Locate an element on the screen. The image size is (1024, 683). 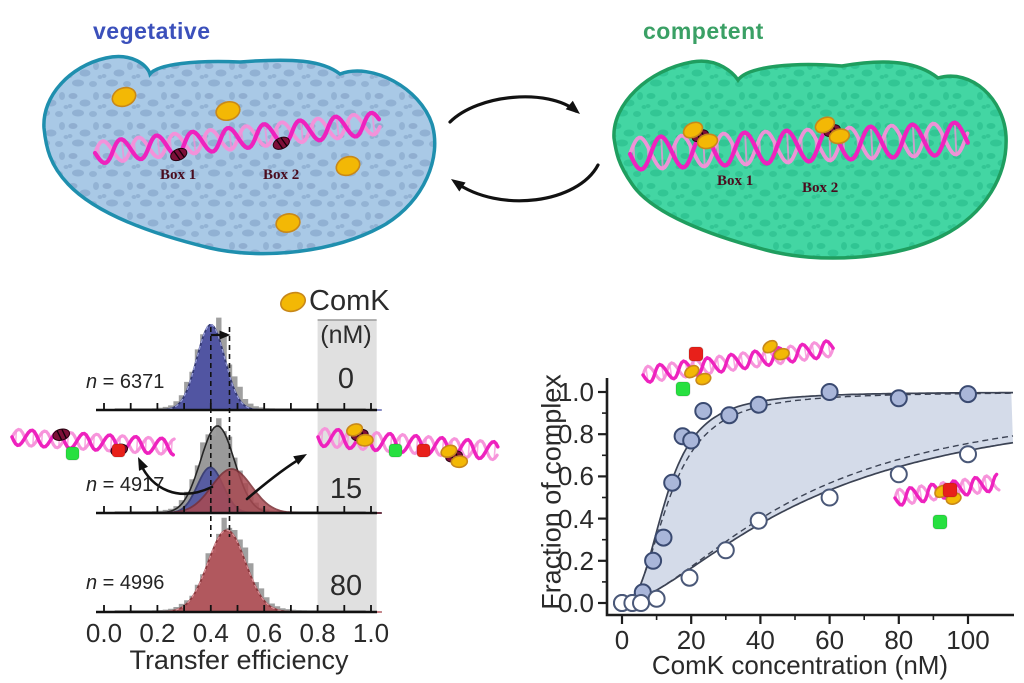
fit-curve-solid is located at coordinates (817, 497).